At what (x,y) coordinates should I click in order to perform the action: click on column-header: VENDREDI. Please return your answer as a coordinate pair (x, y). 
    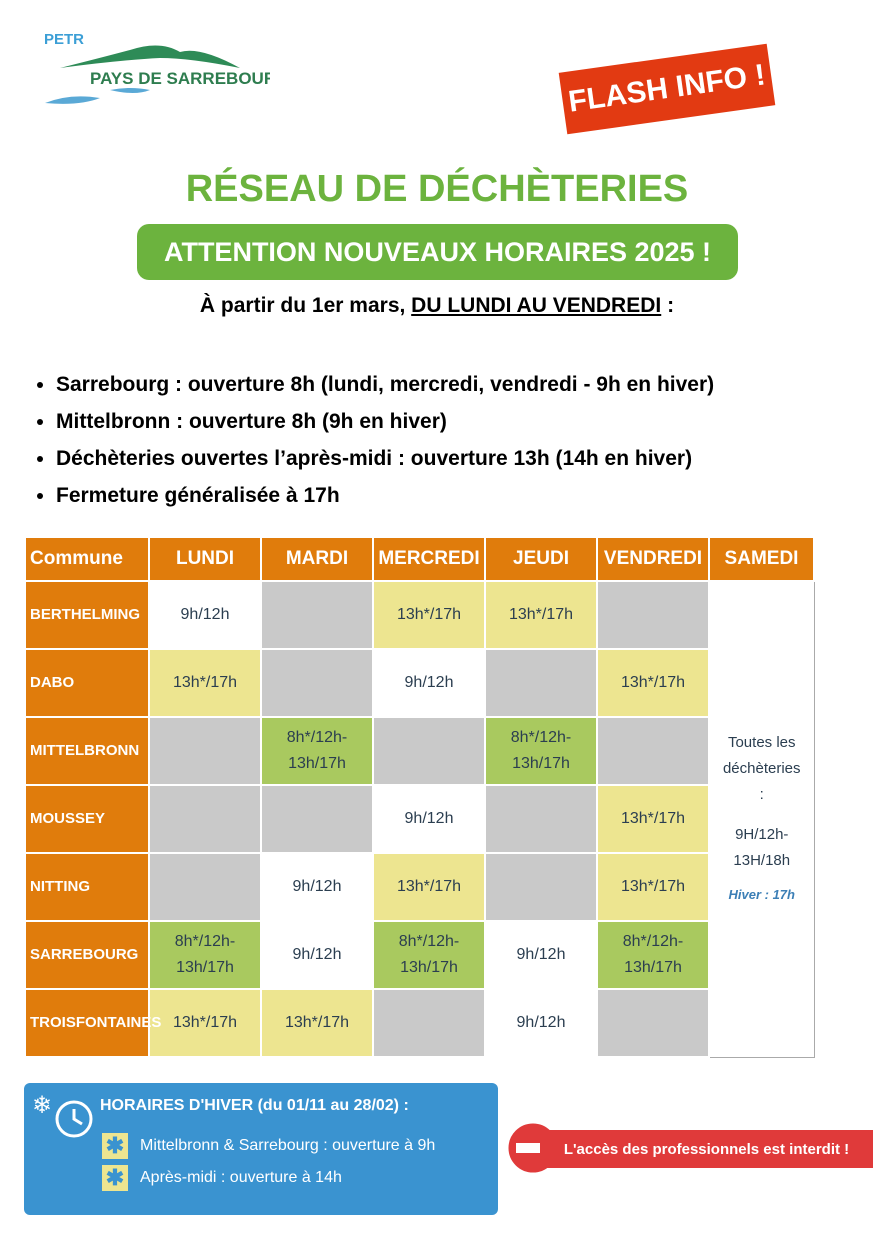
    Looking at the image, I should click on (653, 559).